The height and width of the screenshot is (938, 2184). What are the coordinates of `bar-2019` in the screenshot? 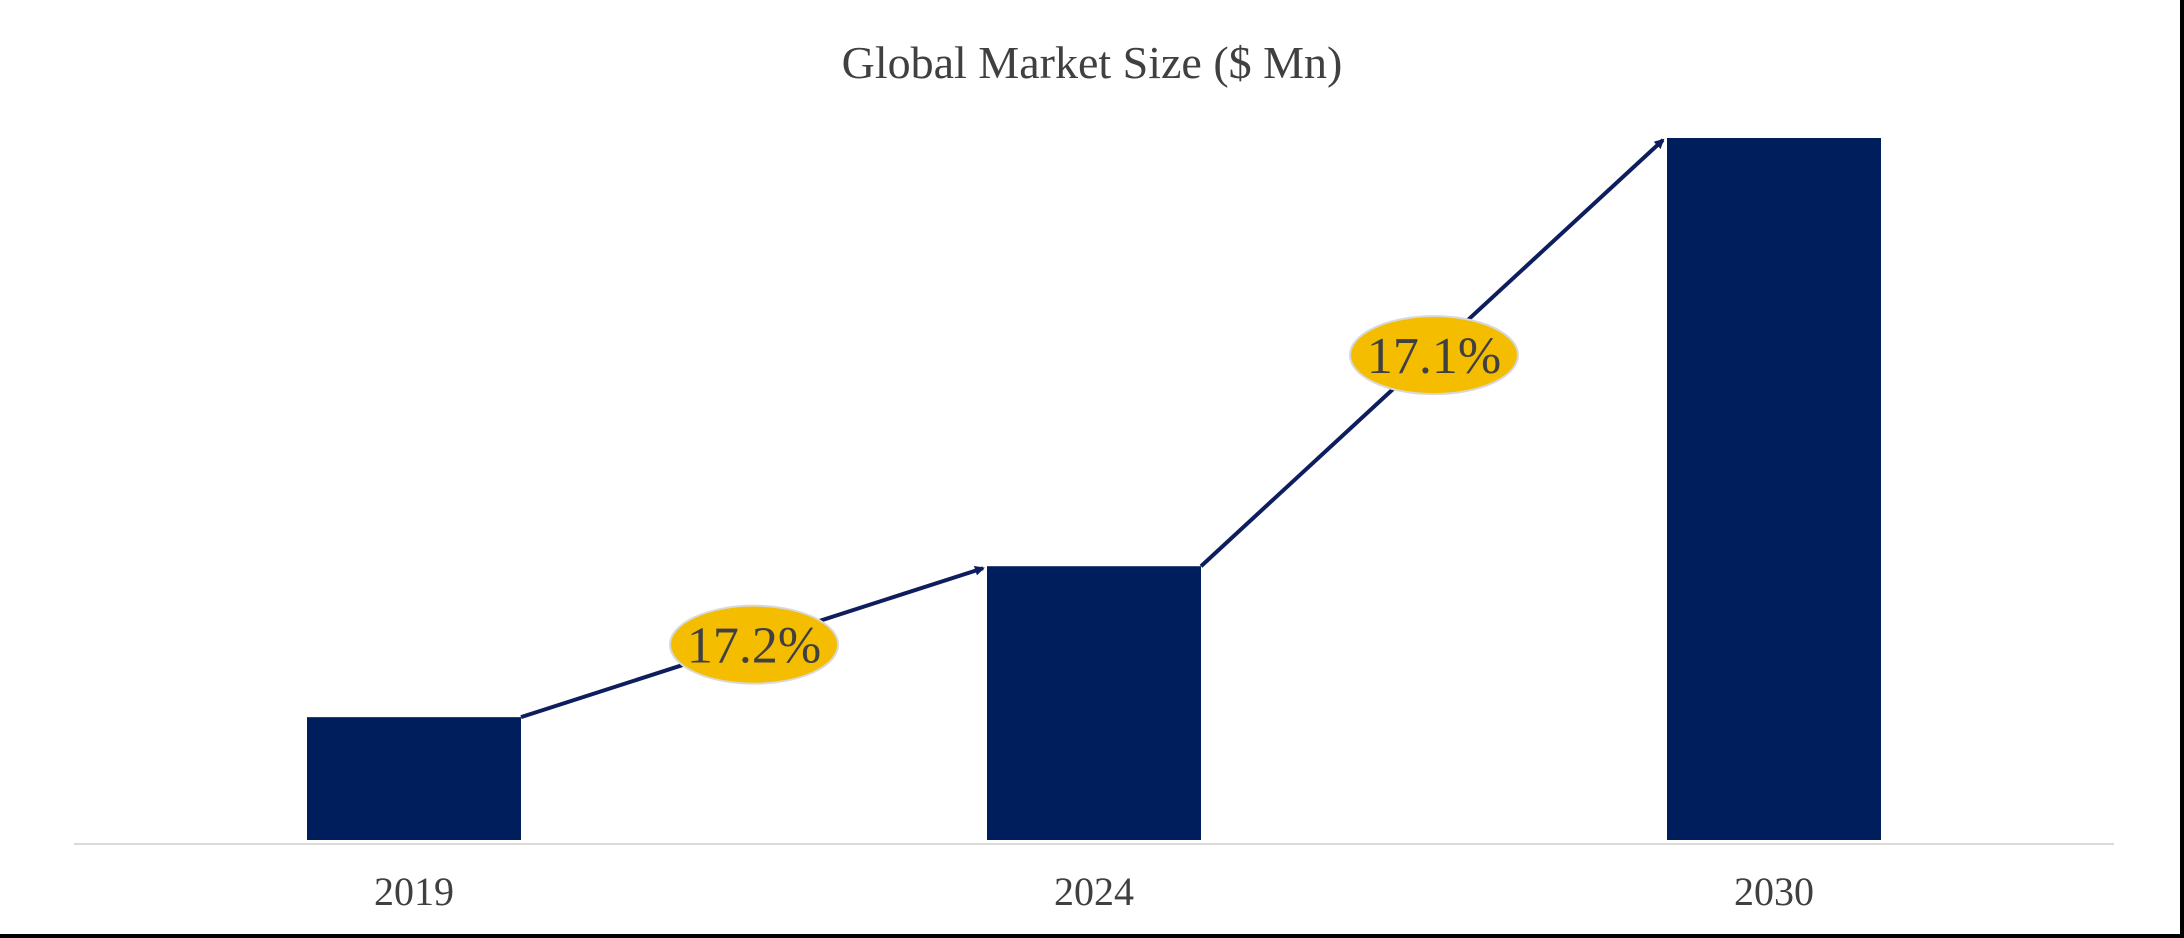 It's located at (414, 778).